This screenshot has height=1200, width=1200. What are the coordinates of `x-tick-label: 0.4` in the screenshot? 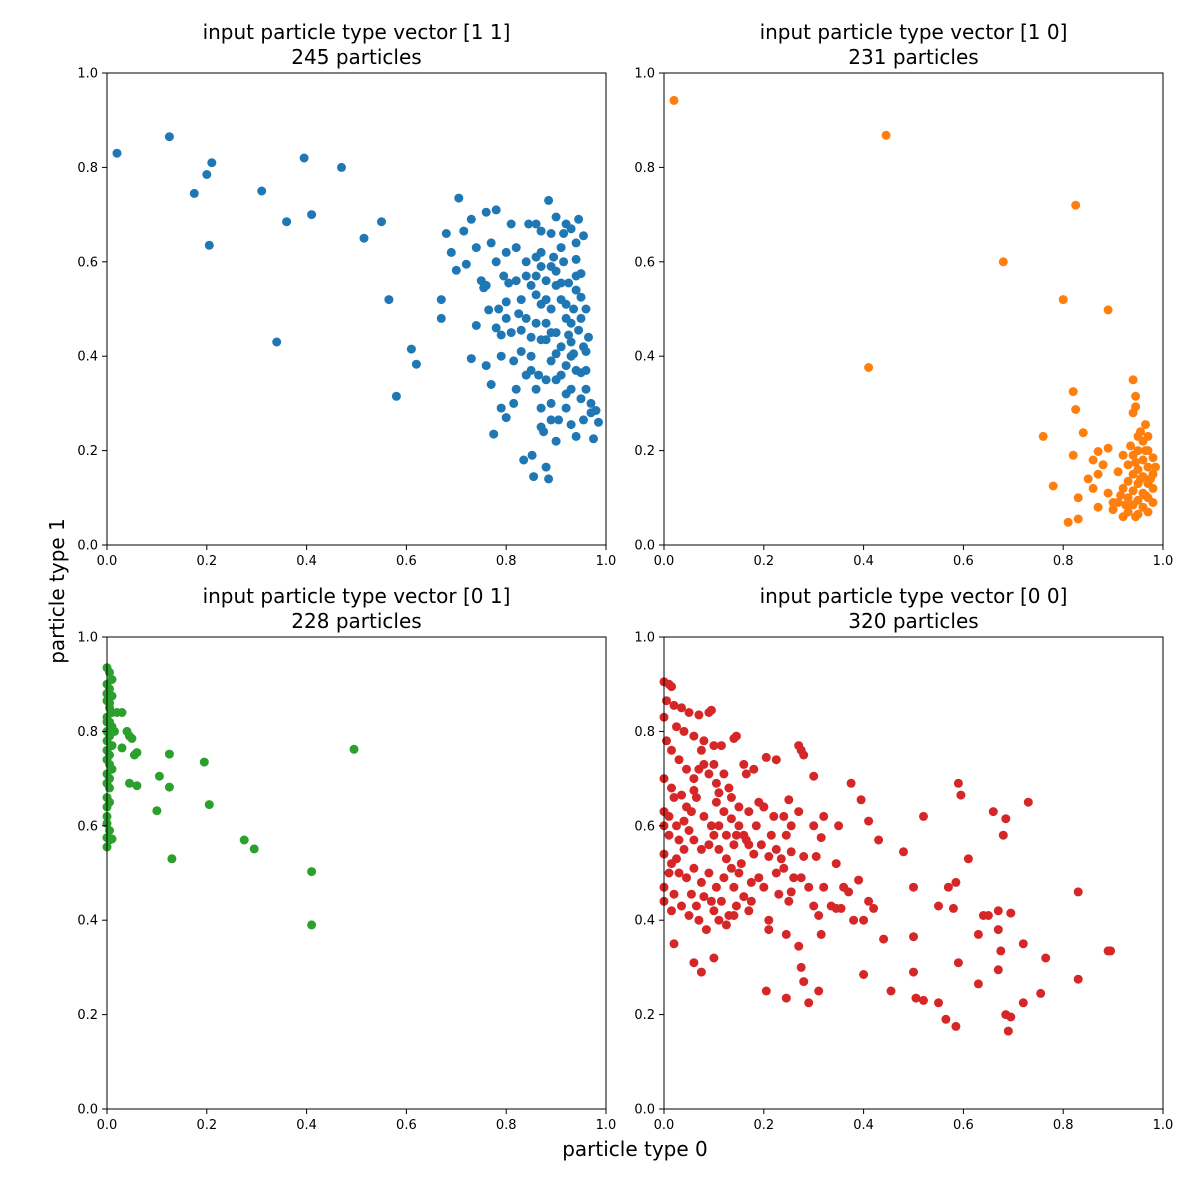 It's located at (863, 1125).